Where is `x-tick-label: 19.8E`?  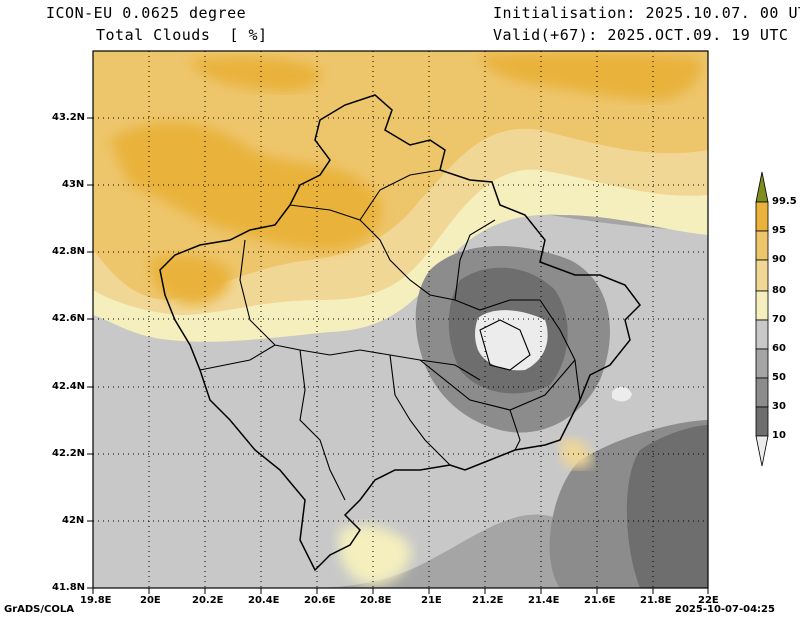
x-tick-label: 19.8E is located at coordinates (96, 600).